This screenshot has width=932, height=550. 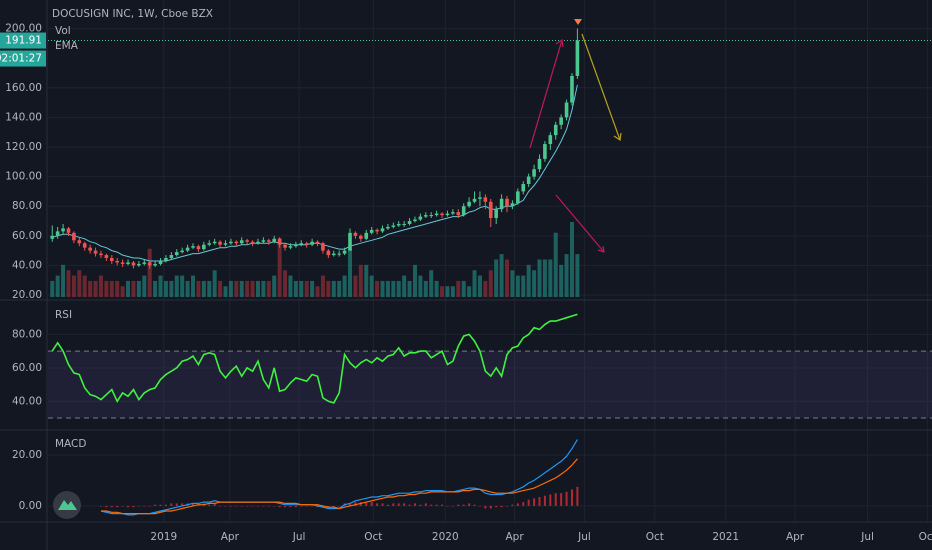 What do you see at coordinates (27, 455) in the screenshot?
I see `y-tick-label: 20.00` at bounding box center [27, 455].